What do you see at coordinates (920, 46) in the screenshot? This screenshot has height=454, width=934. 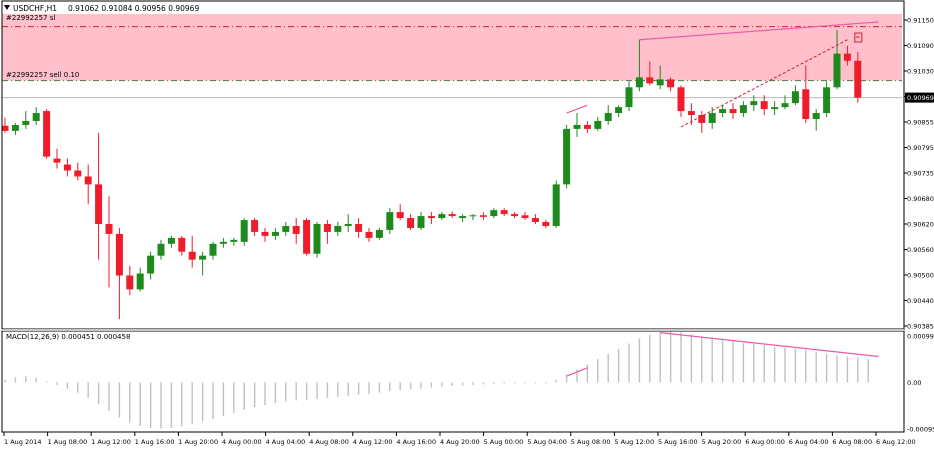 I see `price-tick-label: 0.91090` at bounding box center [920, 46].